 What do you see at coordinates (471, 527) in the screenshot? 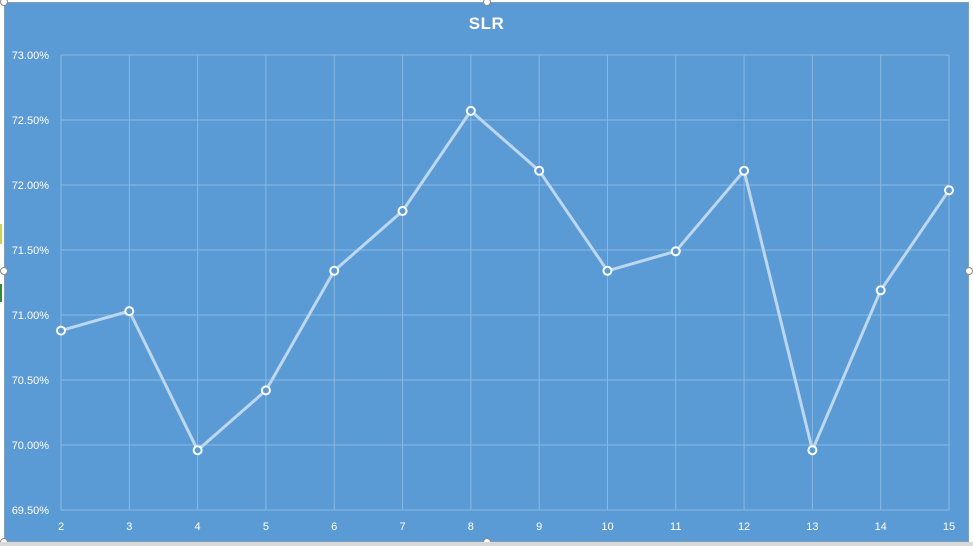
I see `x-tick-label: 8` at bounding box center [471, 527].